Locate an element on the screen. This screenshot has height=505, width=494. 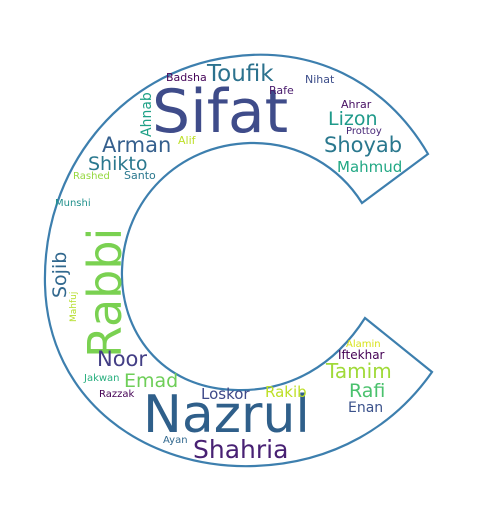
word-rakib: Rakib is located at coordinates (286, 392).